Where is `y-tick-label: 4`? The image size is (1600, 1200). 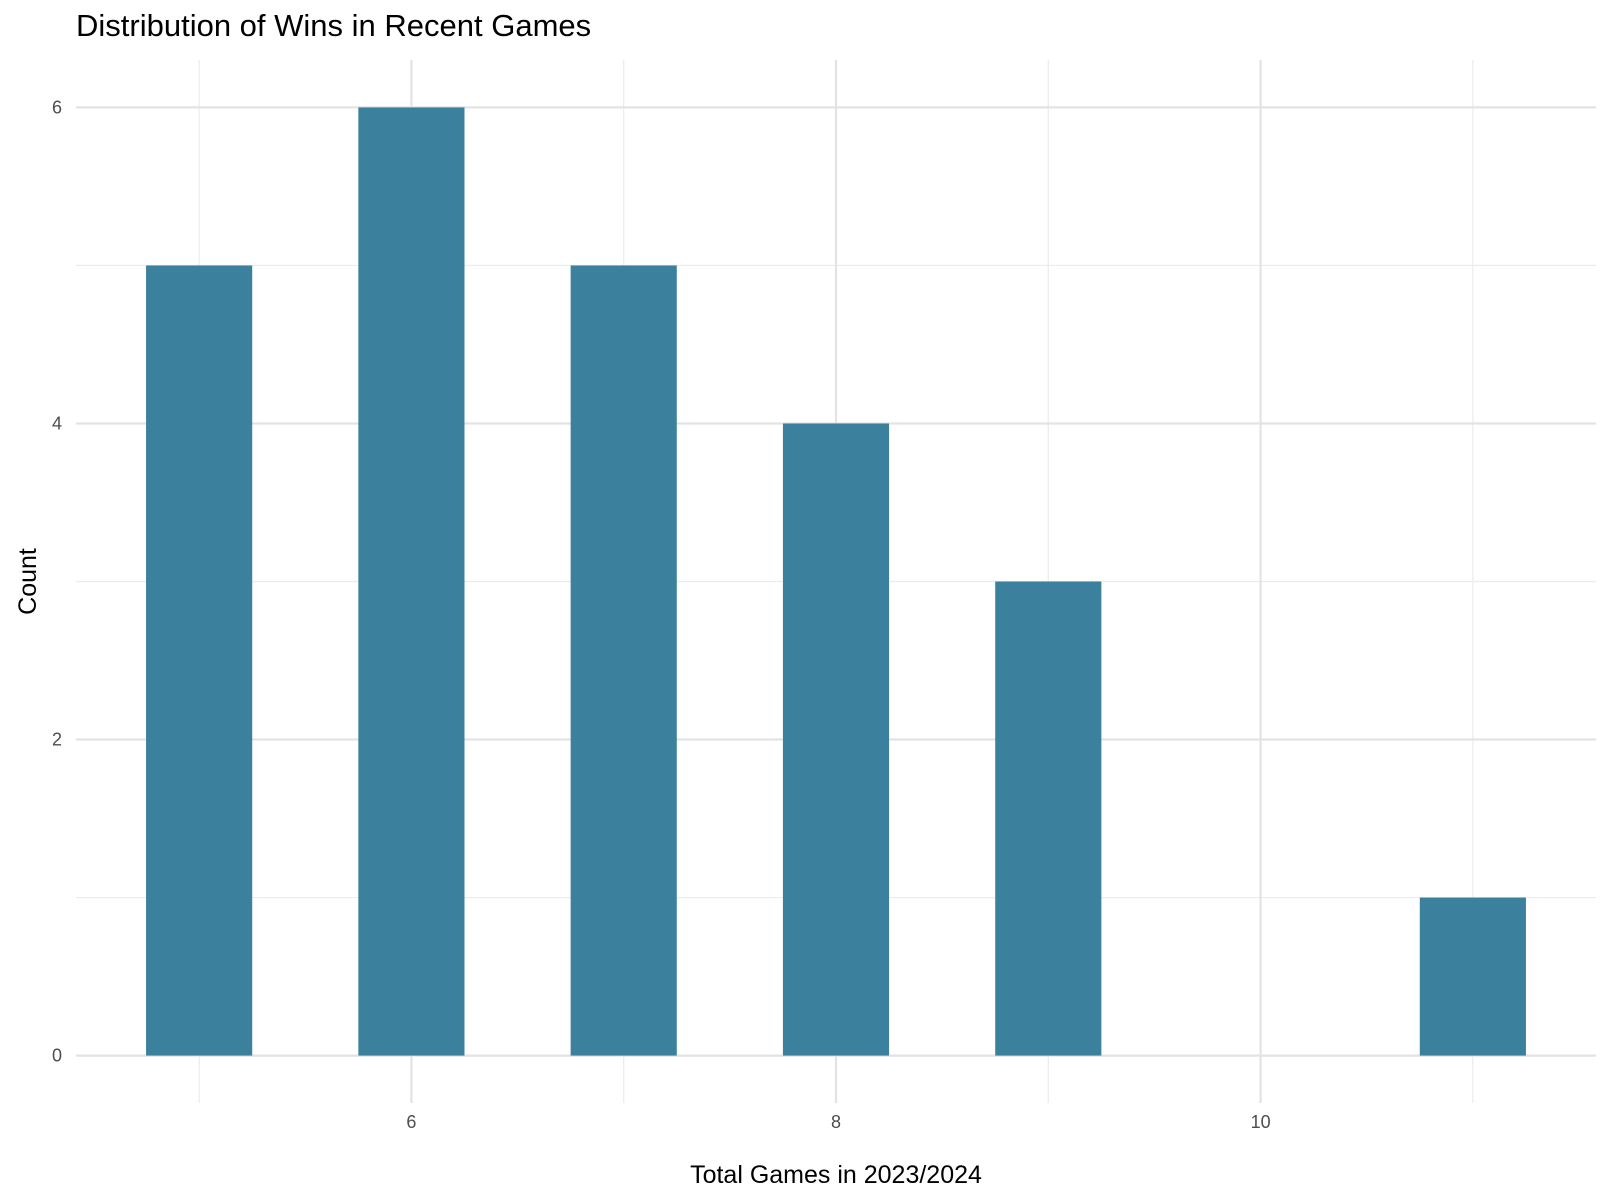 y-tick-label: 4 is located at coordinates (57, 423).